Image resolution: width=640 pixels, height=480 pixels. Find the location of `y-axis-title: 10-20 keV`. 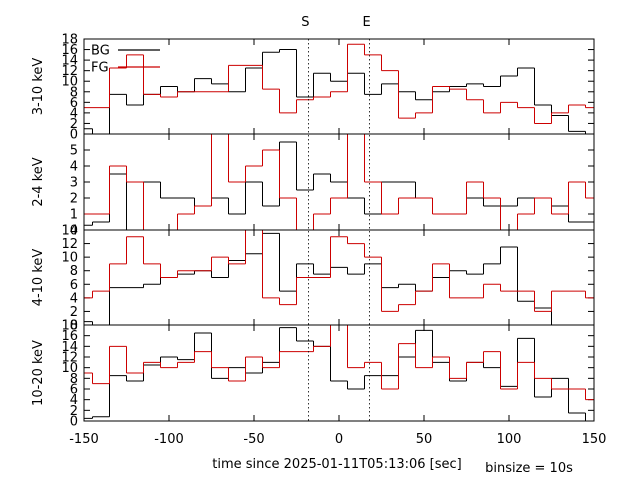

y-axis-title: 10-20 keV is located at coordinates (38, 373).